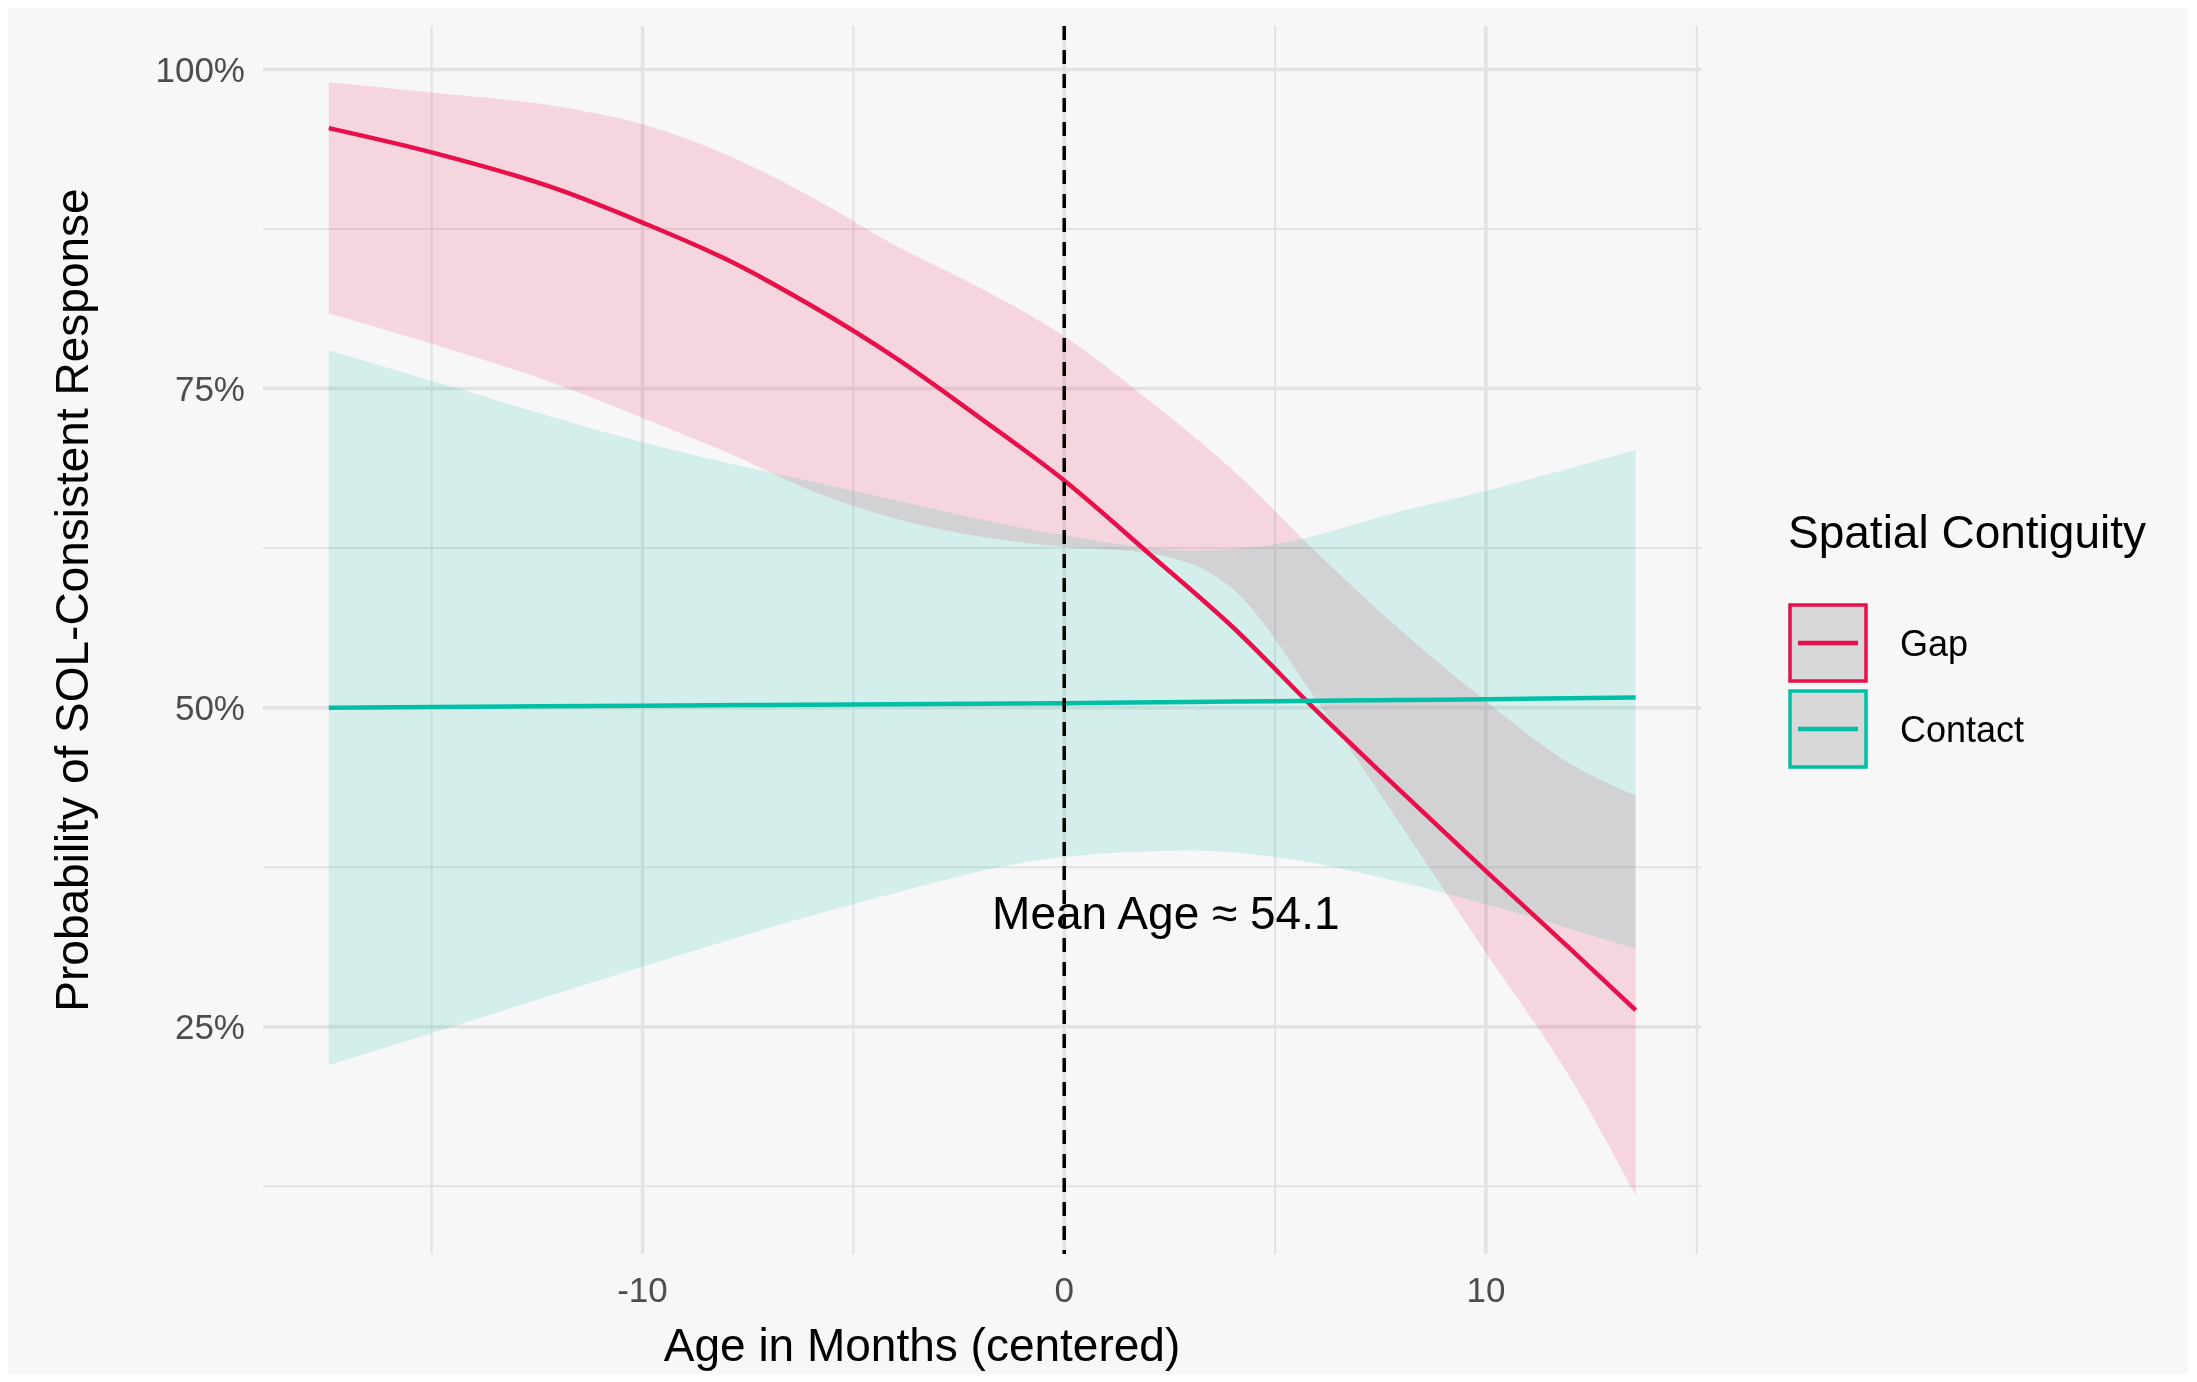 The image size is (2197, 1382). I want to click on legend-title: Spatial Contiguity, so click(1967, 532).